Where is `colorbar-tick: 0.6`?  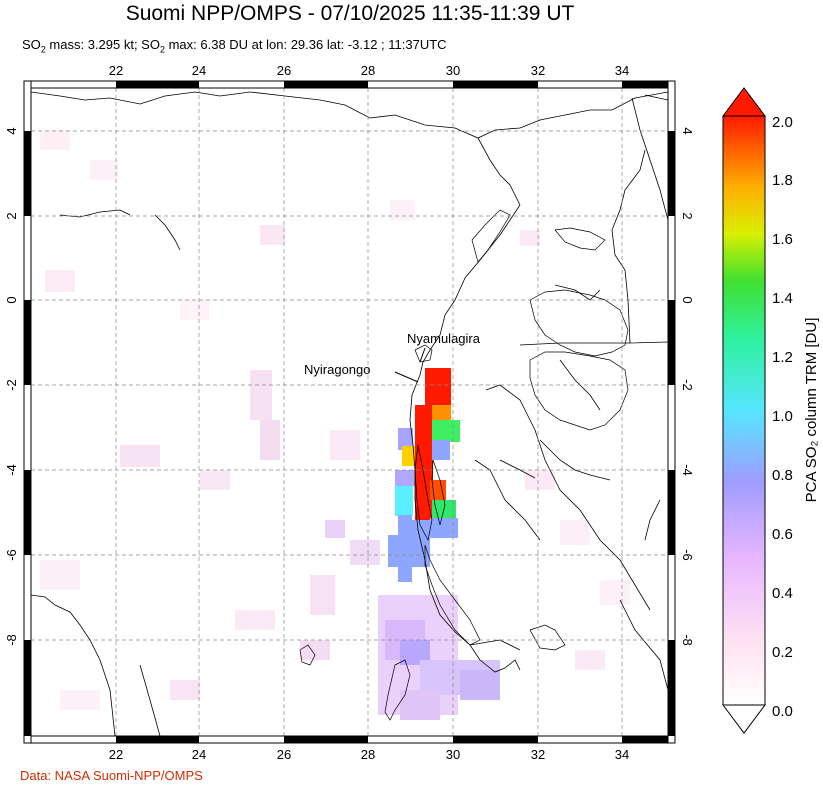 colorbar-tick: 0.6 is located at coordinates (782, 534).